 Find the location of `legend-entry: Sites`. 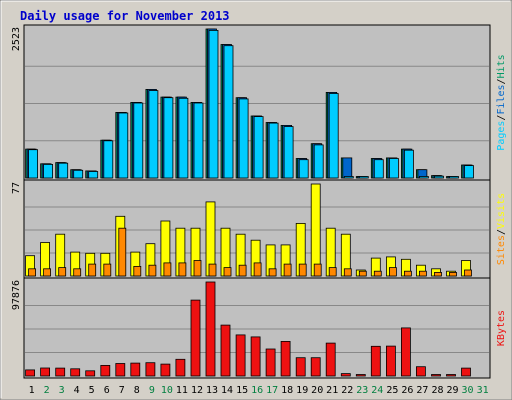

legend-entry: Sites is located at coordinates (501, 250).